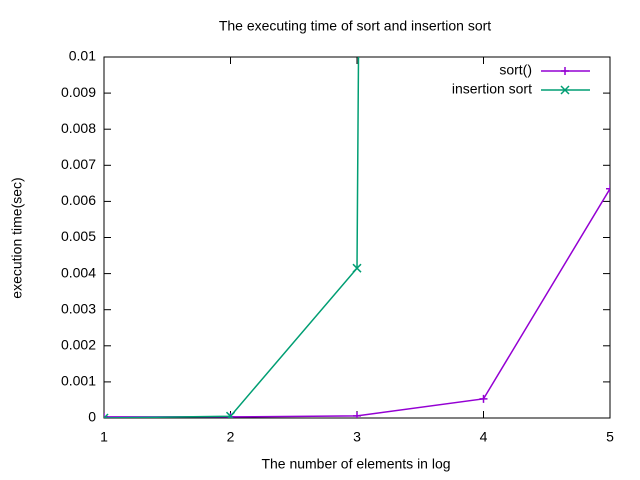 Image resolution: width=640 pixels, height=480 pixels. What do you see at coordinates (104, 437) in the screenshot?
I see `x-tick-label: 1` at bounding box center [104, 437].